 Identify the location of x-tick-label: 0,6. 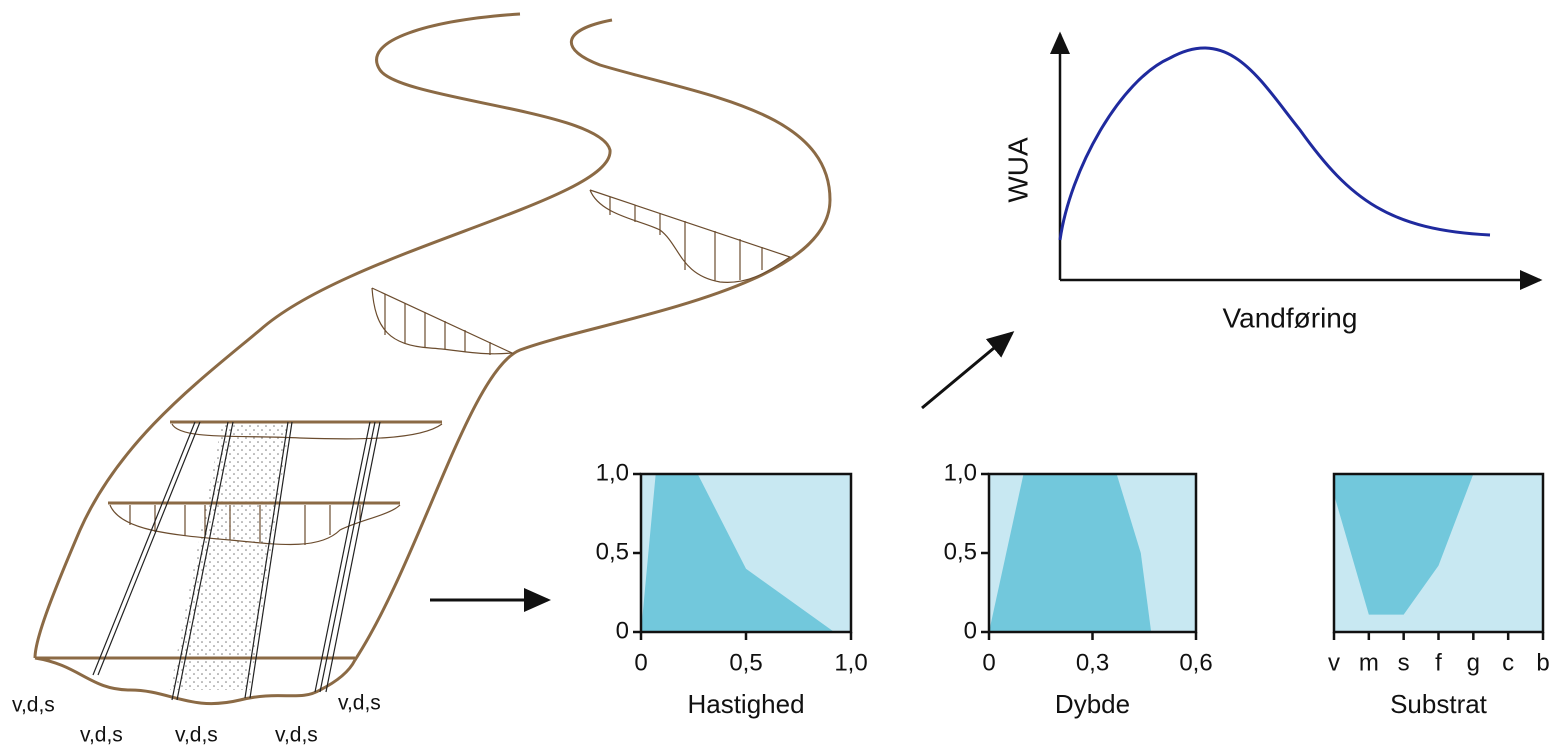
(1195, 662).